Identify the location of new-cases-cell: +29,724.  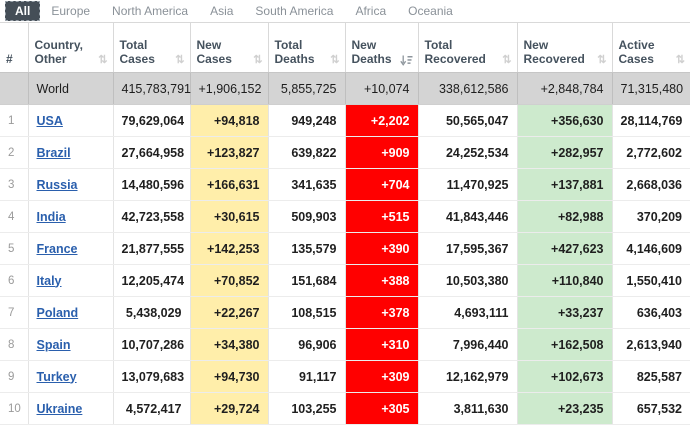
(229, 408).